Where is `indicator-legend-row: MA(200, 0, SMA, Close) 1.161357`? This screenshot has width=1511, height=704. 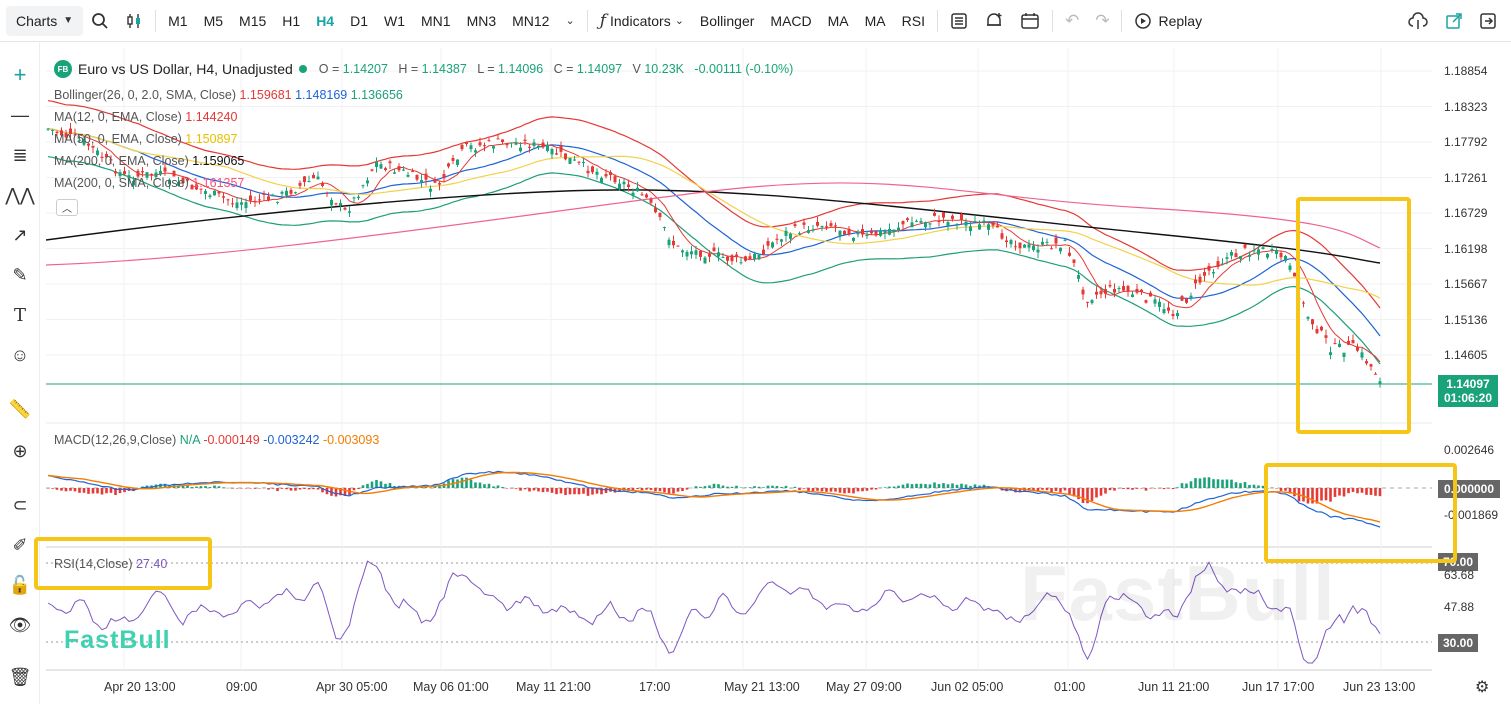
indicator-legend-row: MA(200, 0, SMA, Close) 1.161357 is located at coordinates (149, 183).